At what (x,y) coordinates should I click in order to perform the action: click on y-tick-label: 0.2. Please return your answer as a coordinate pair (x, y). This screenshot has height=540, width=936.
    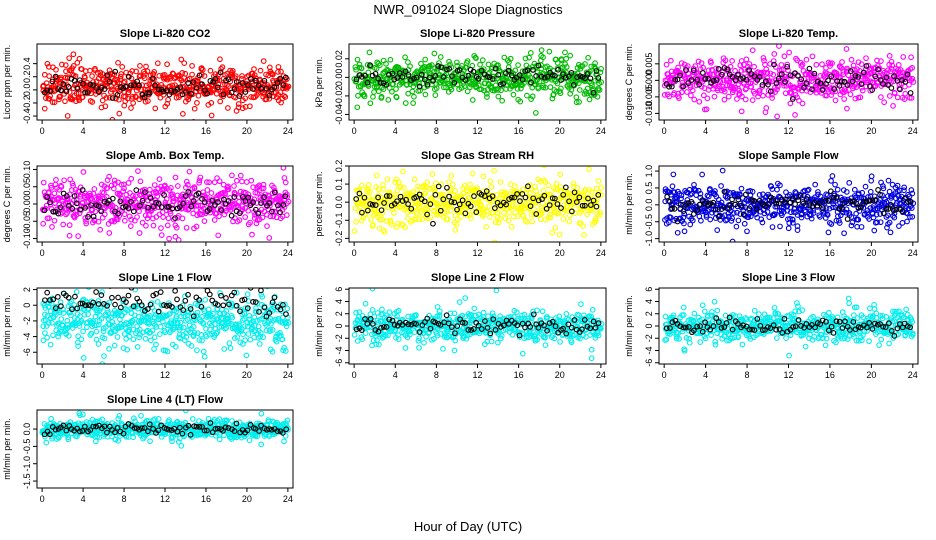
    Looking at the image, I should click on (339, 166).